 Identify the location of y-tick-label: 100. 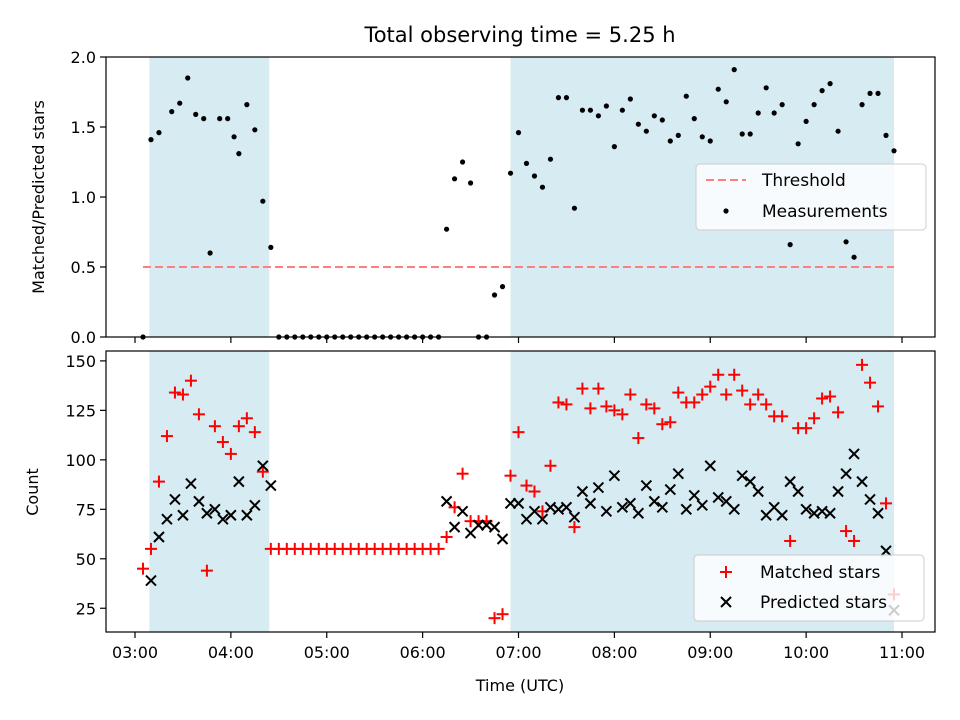
(80, 460).